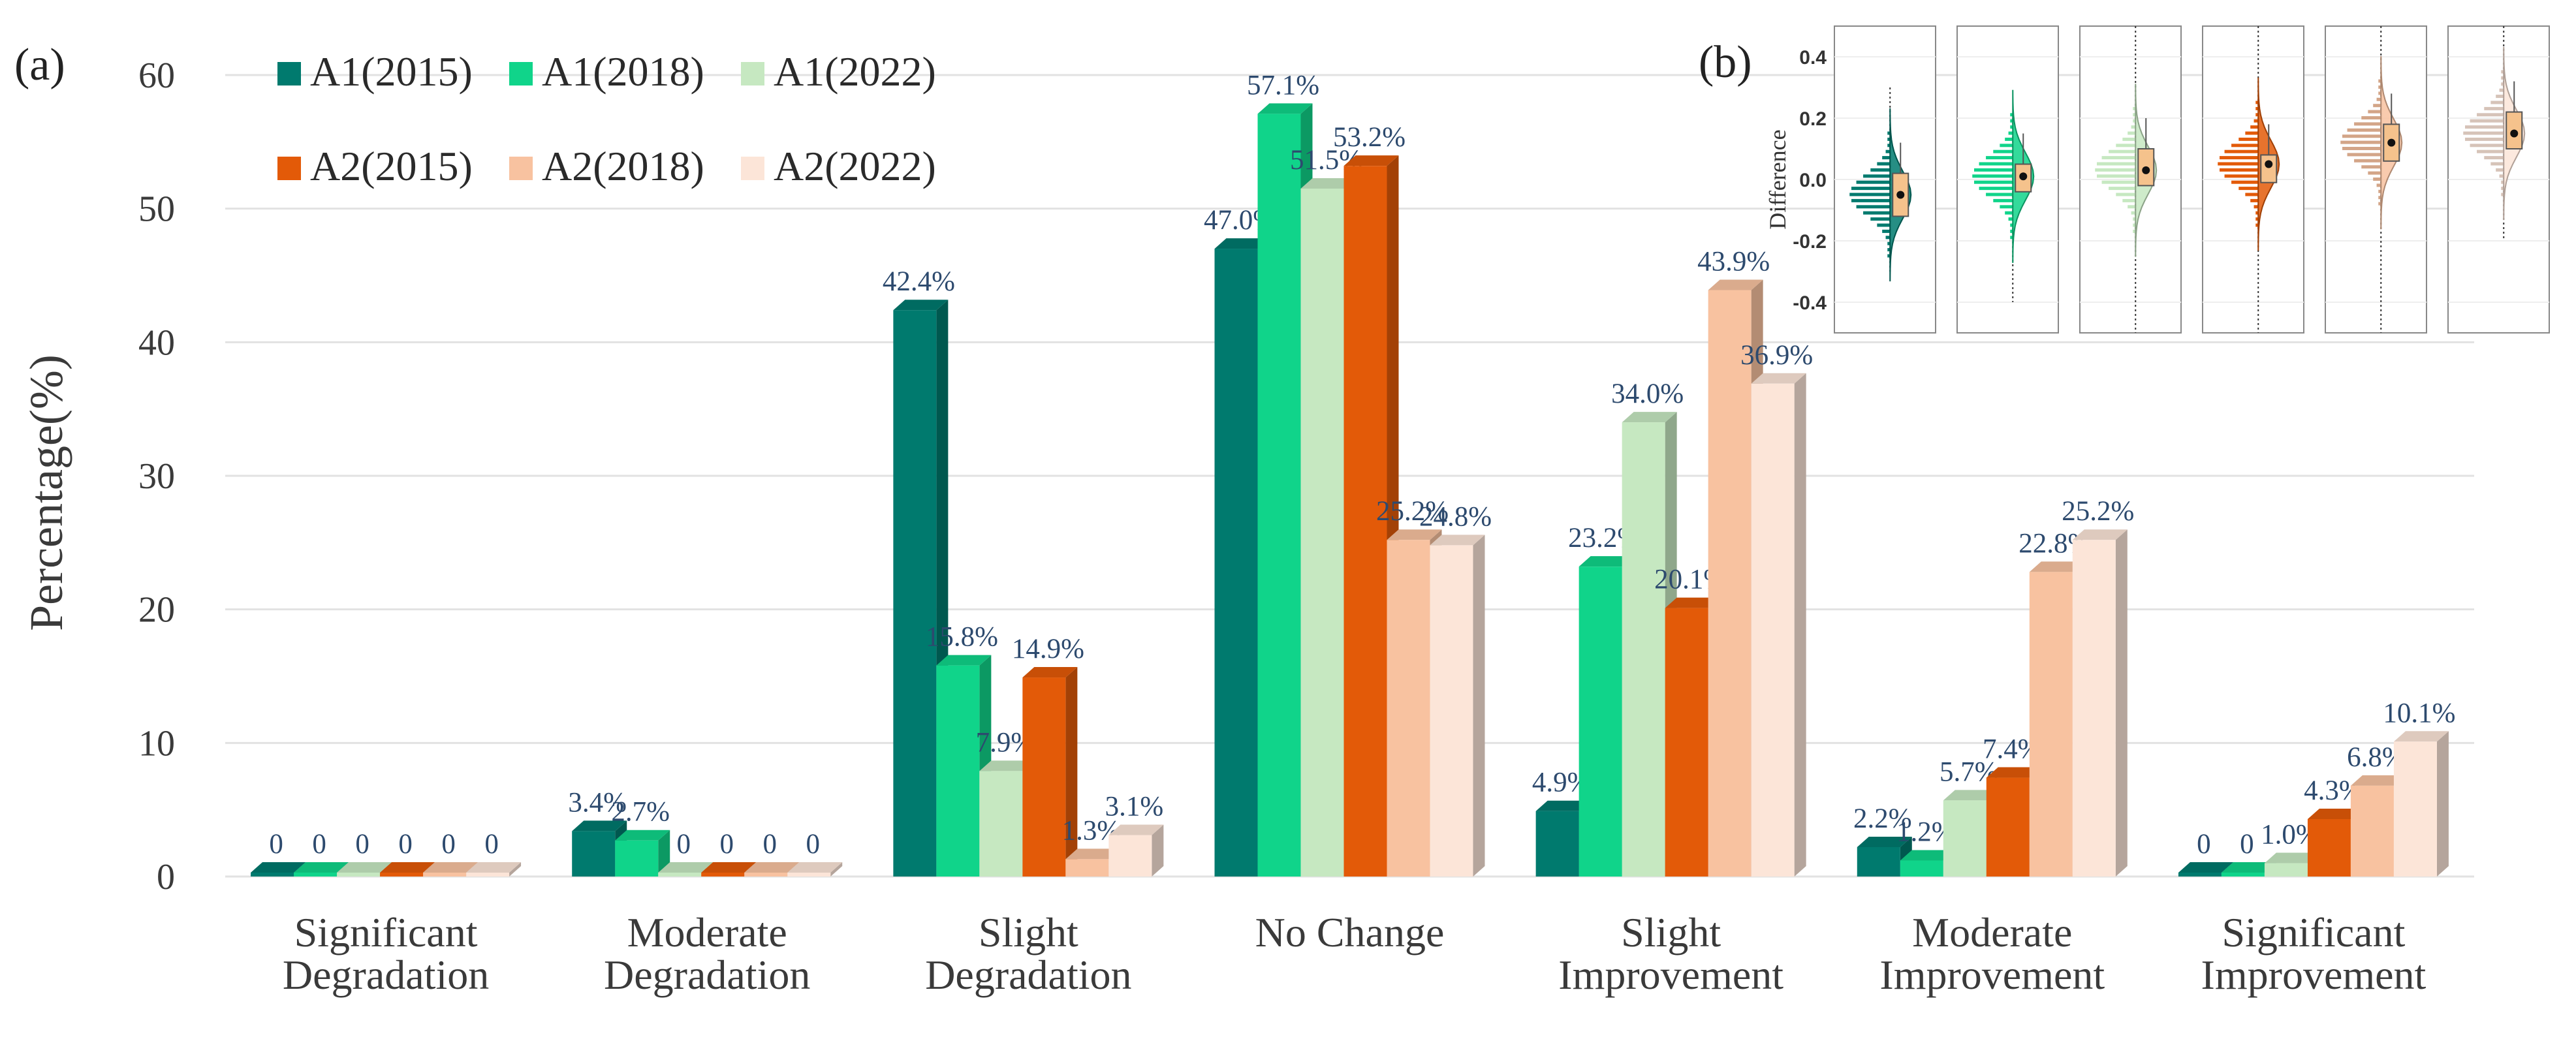 The width and height of the screenshot is (2576, 1041). What do you see at coordinates (623, 166) in the screenshot?
I see `legend-label: A2(2018)` at bounding box center [623, 166].